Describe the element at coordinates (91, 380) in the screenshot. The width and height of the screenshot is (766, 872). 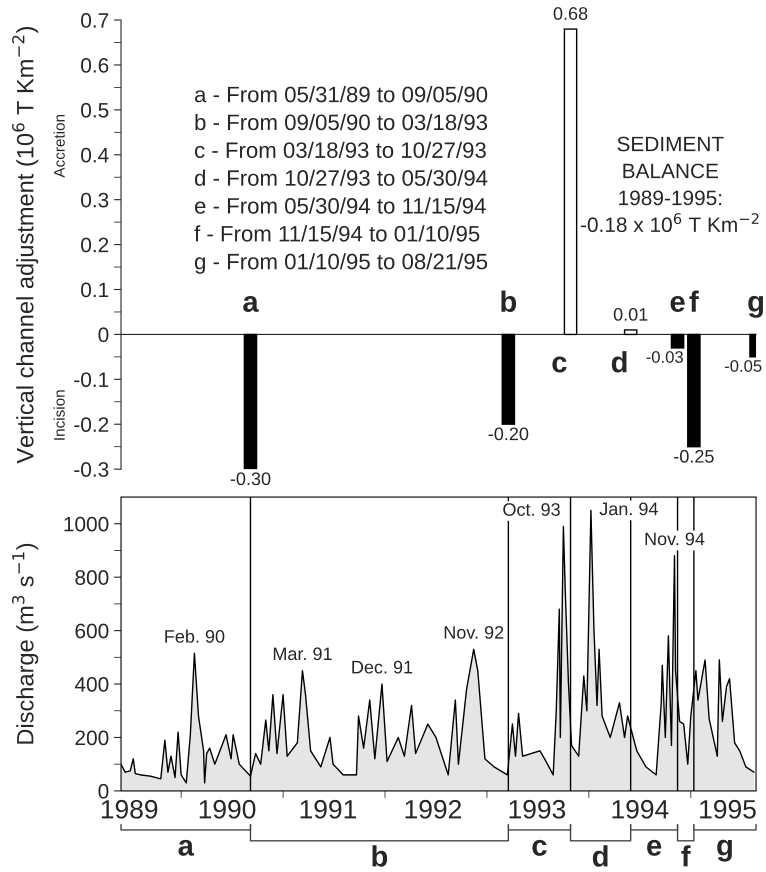
I see `y-tick-label: -0.1` at that location.